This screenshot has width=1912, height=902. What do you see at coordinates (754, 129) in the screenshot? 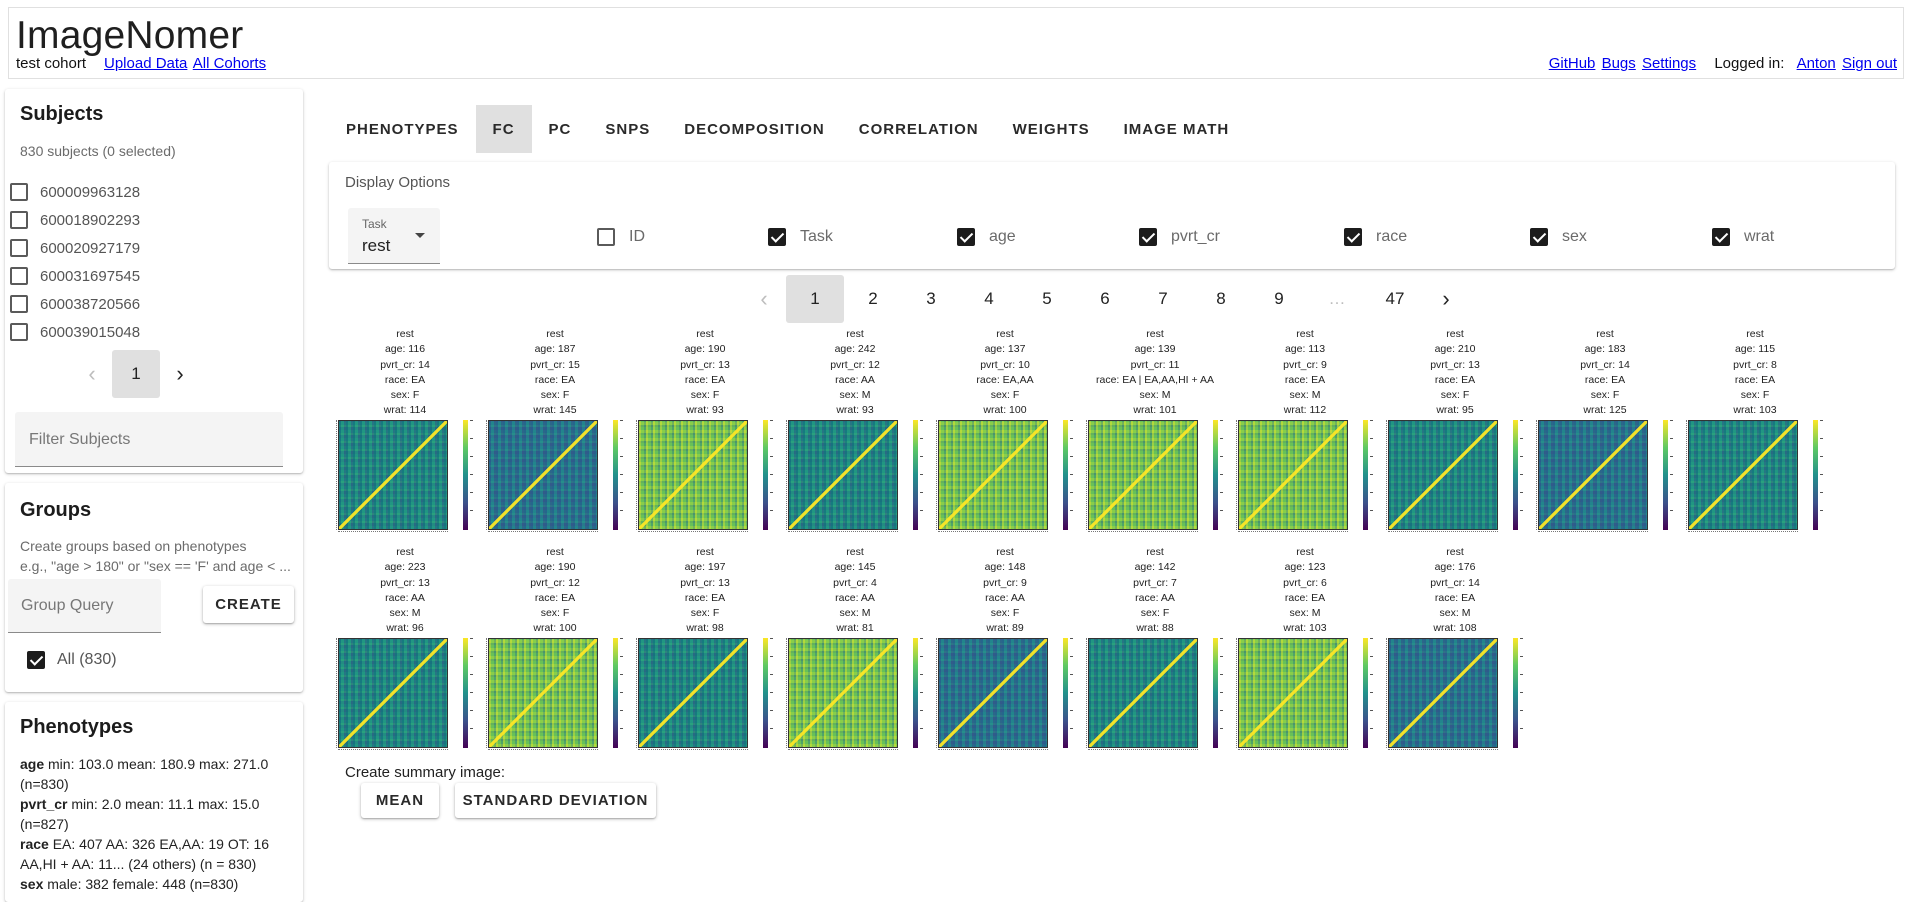
I see `tab-decomposition: DECOMPOSITION` at bounding box center [754, 129].